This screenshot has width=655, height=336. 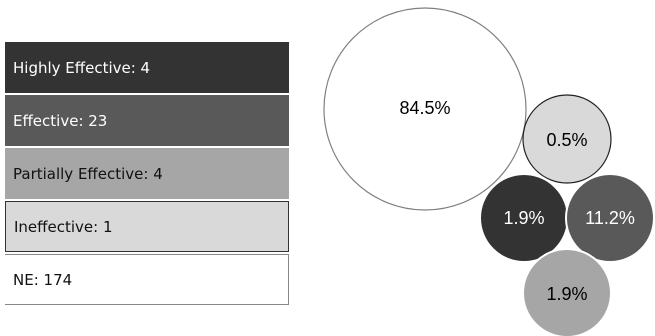 I want to click on bubble-effective, so click(x=610, y=218).